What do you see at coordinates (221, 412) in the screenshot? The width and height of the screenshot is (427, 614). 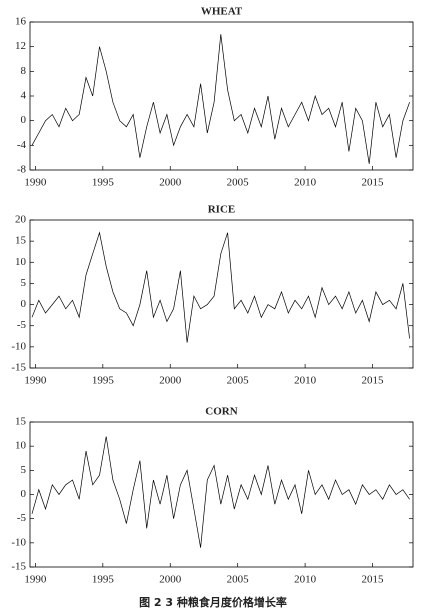 I see `chart-title: CORN` at bounding box center [221, 412].